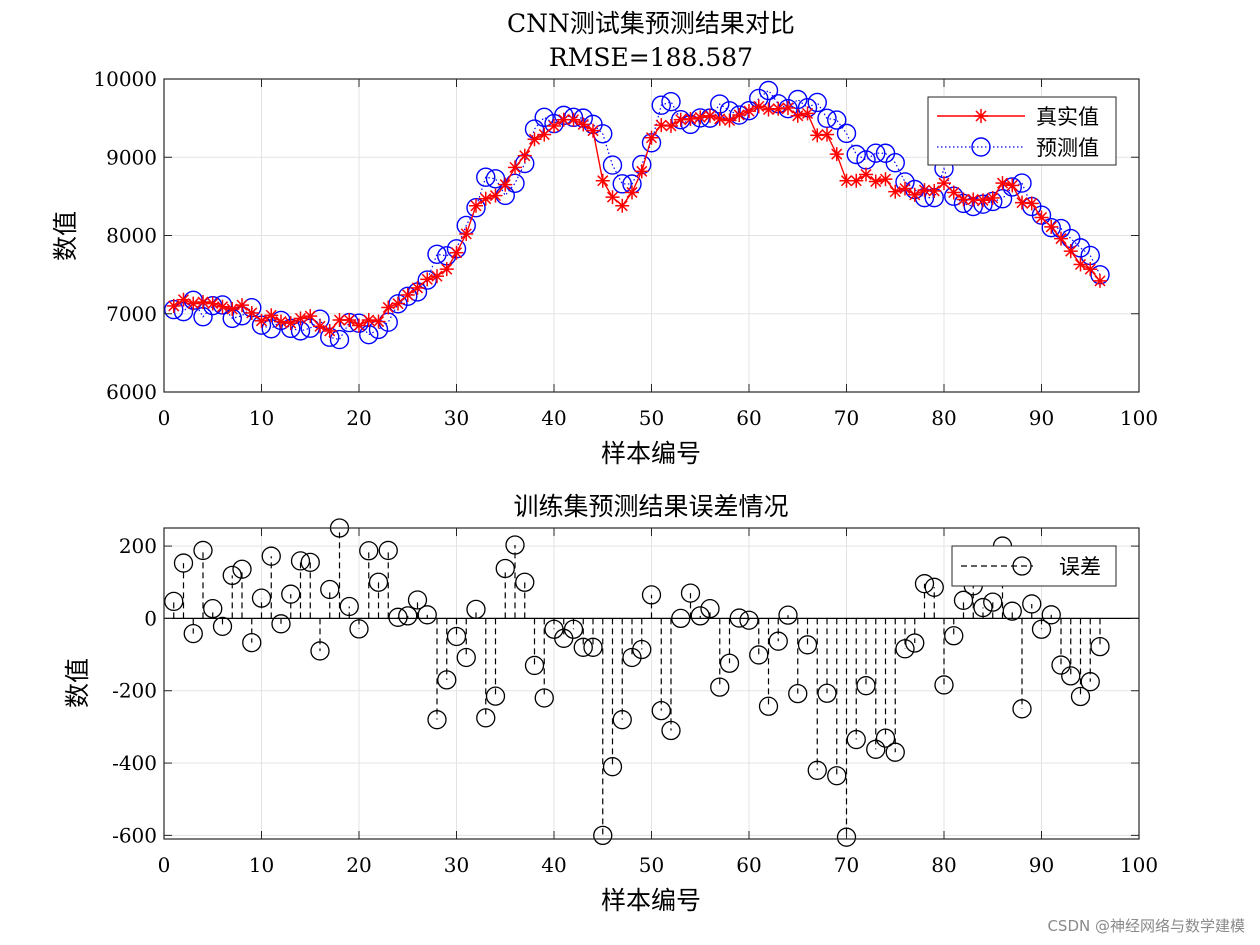 The image size is (1260, 945). I want to click on plot2-ytick-label: -200, so click(134, 691).